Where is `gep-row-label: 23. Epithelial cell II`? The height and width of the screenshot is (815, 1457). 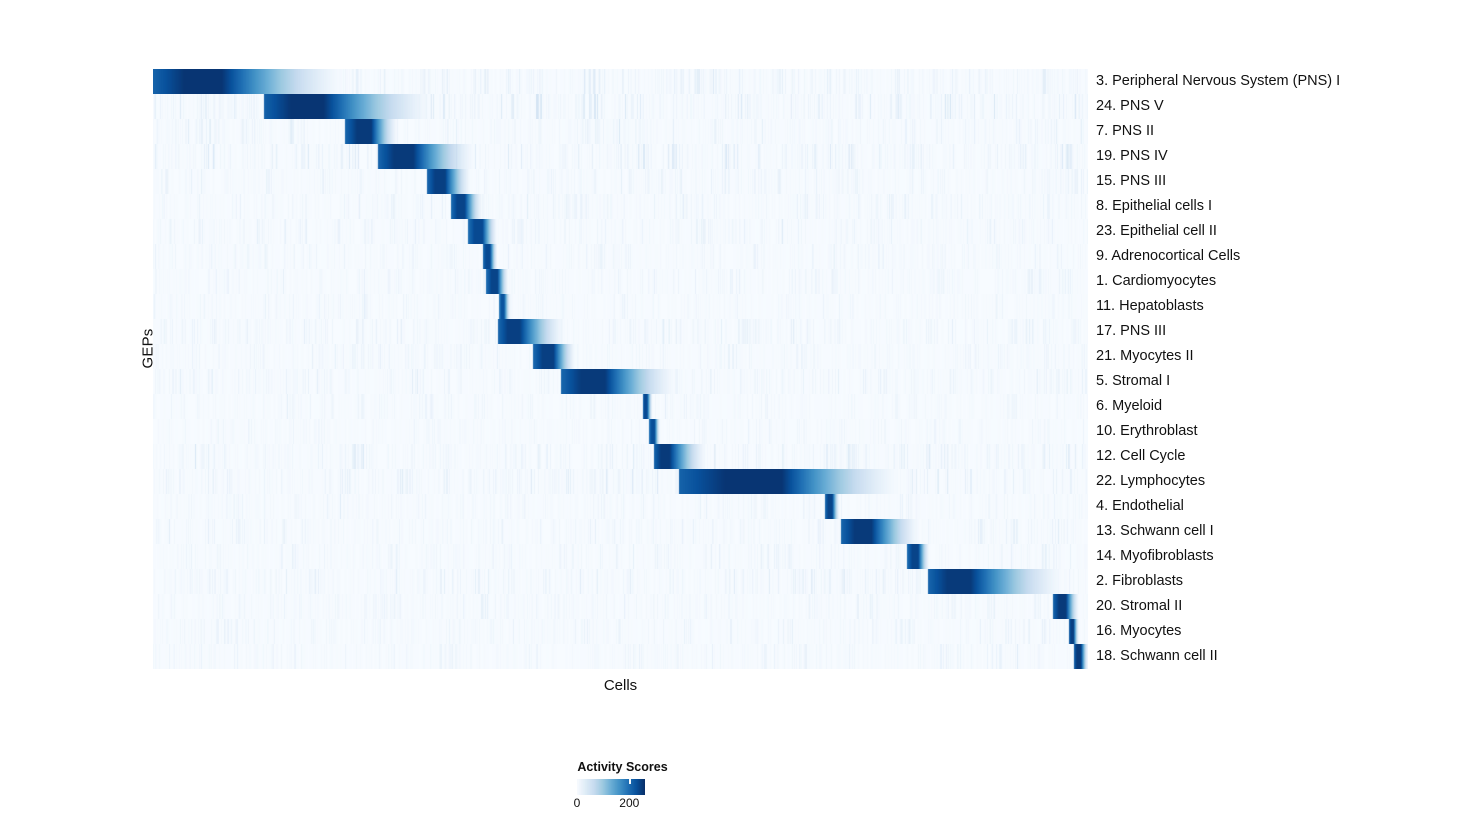
gep-row-label: 23. Epithelial cell II is located at coordinates (1156, 231).